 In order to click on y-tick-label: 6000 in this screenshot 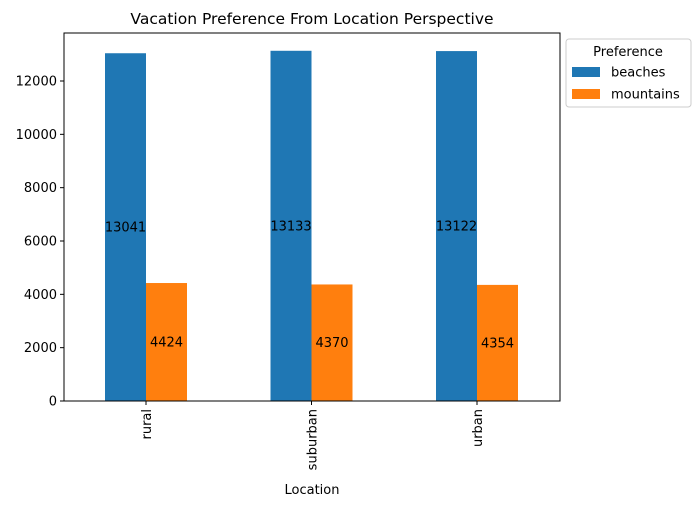, I will do `click(40, 242)`.